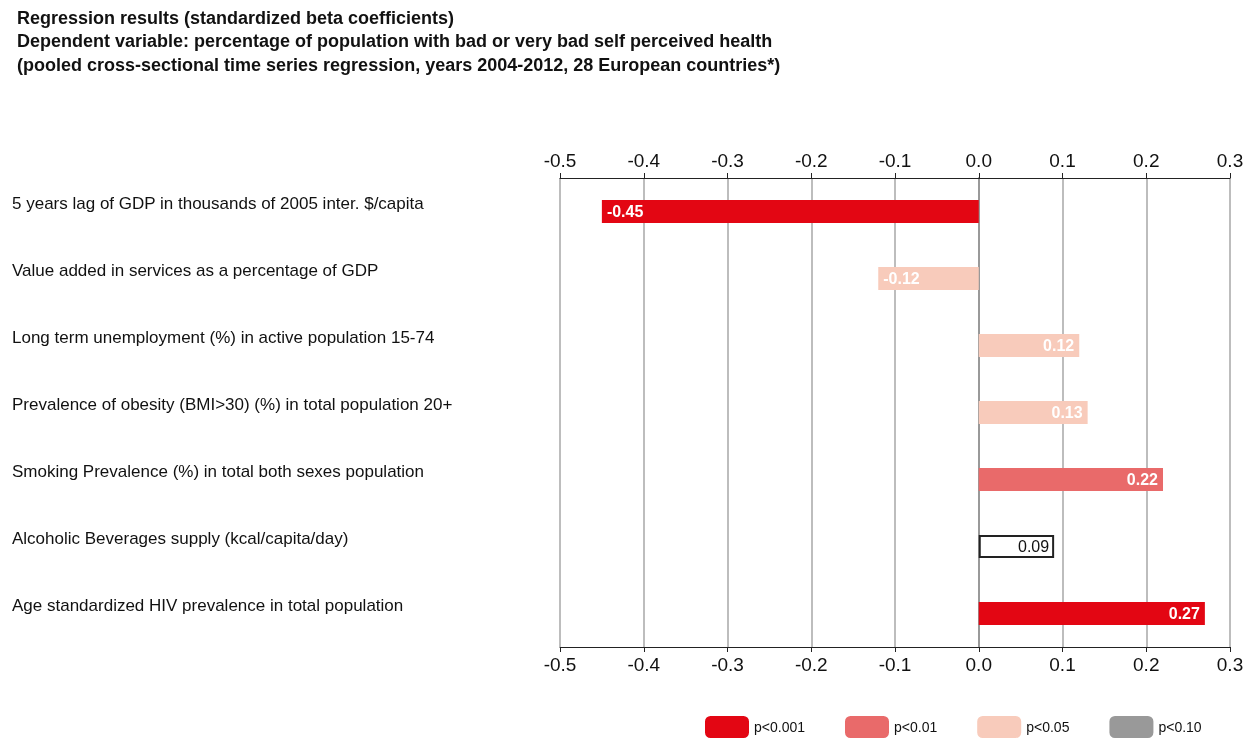  I want to click on y-tick-label: Smoking Prevalence (%) in total both sexes population, so click(218, 471).